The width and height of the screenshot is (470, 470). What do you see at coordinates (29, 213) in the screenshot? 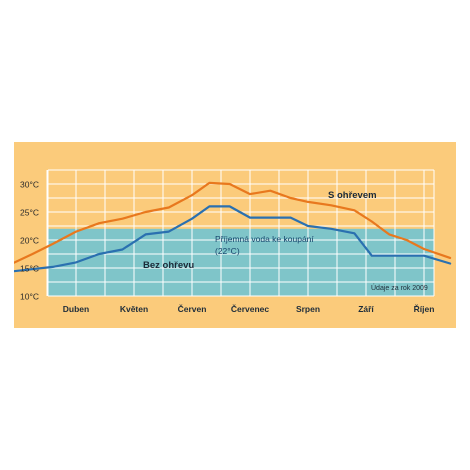
I see `y-tick-label: 25°C` at bounding box center [29, 213].